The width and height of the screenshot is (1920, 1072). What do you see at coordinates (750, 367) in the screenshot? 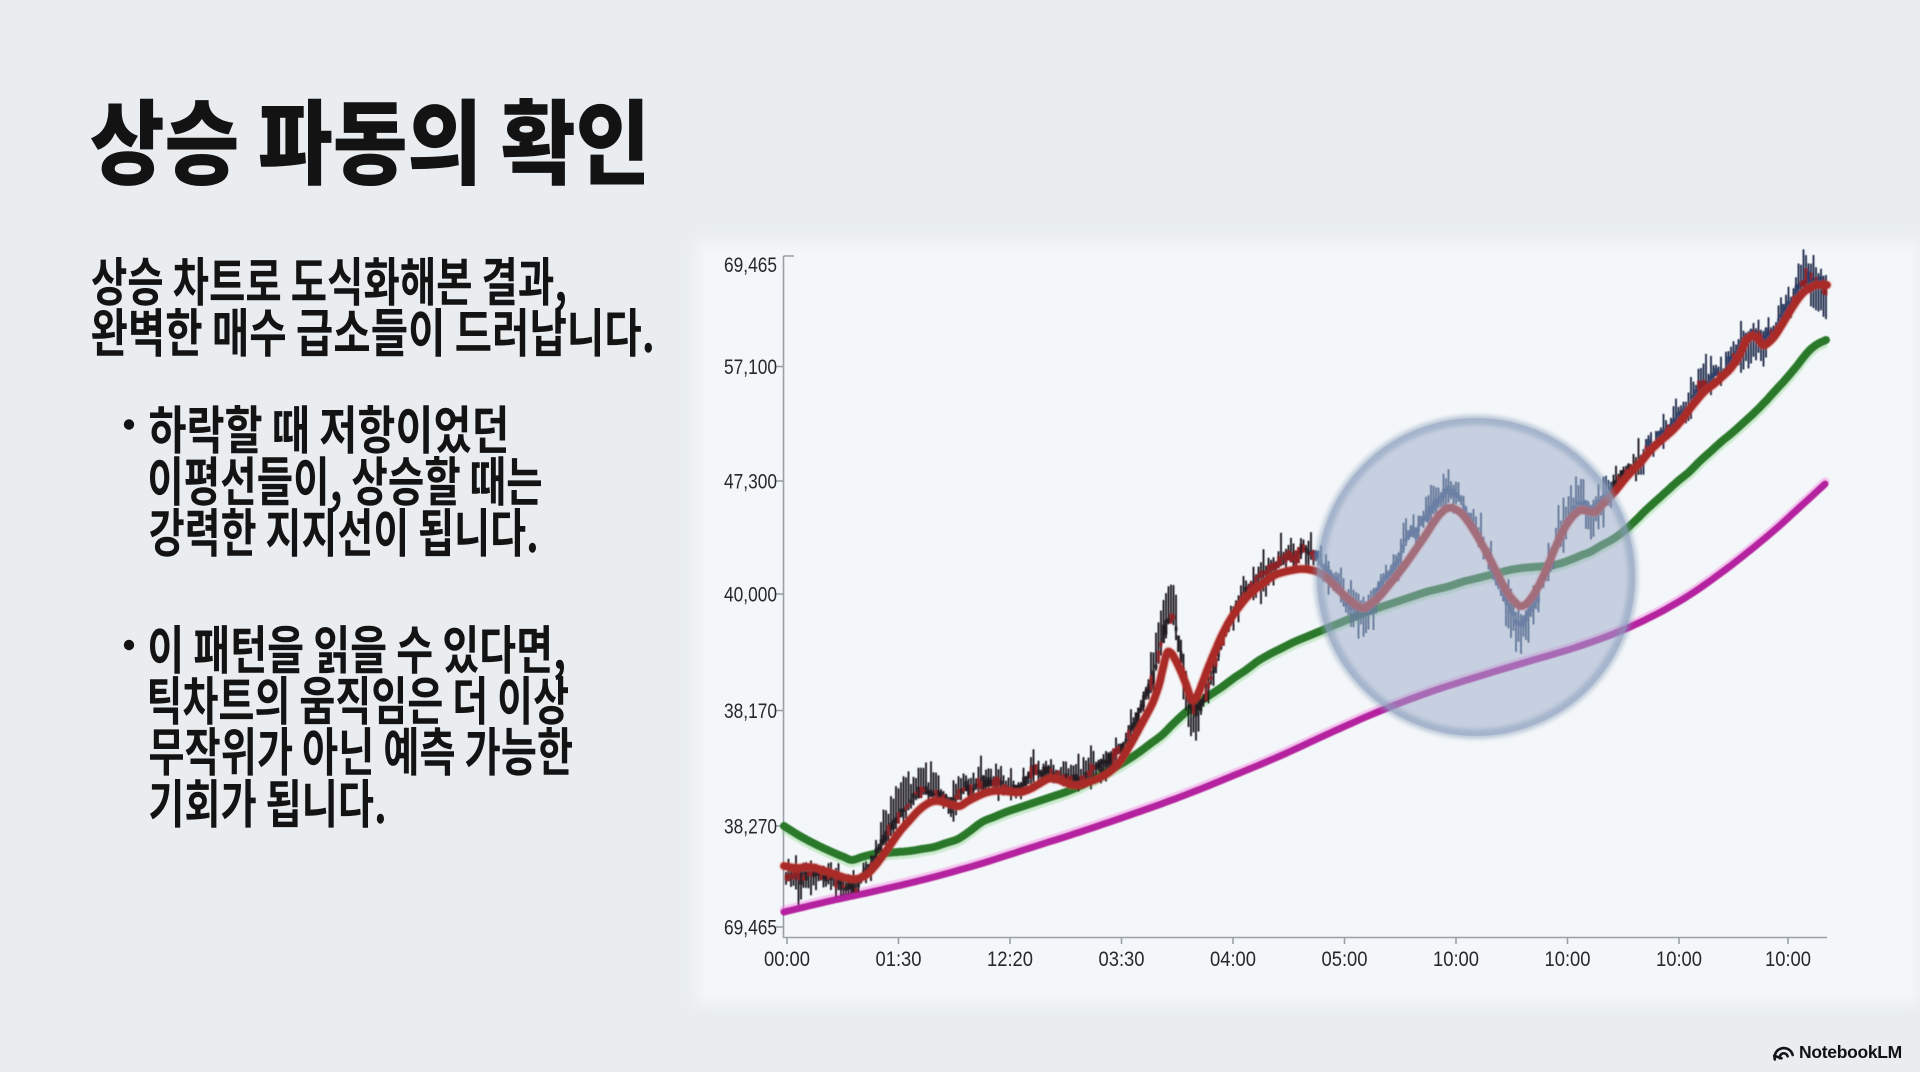
I see `svg-text: 57,100` at bounding box center [750, 367].